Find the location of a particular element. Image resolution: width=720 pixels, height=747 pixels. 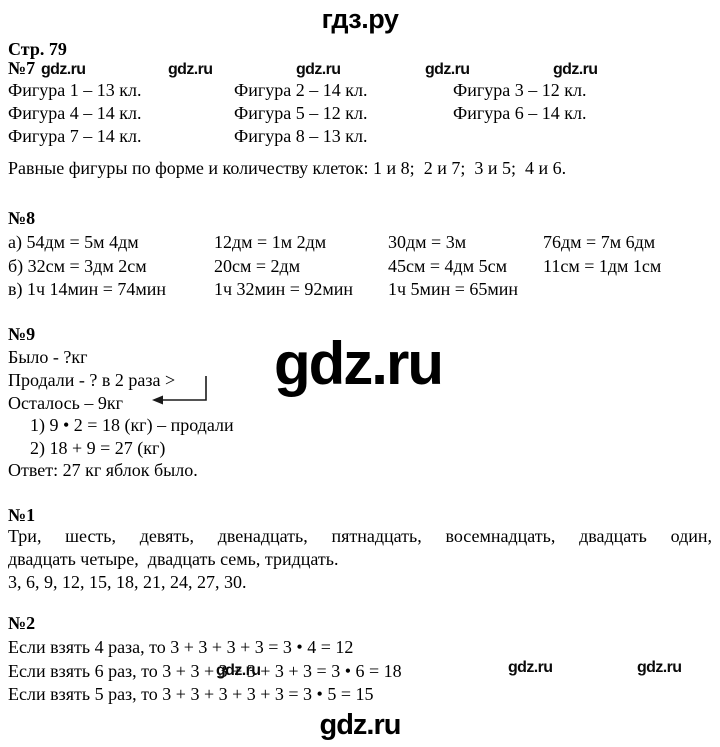

conversion-cell: 12дм = 1м 2дм is located at coordinates (270, 242).